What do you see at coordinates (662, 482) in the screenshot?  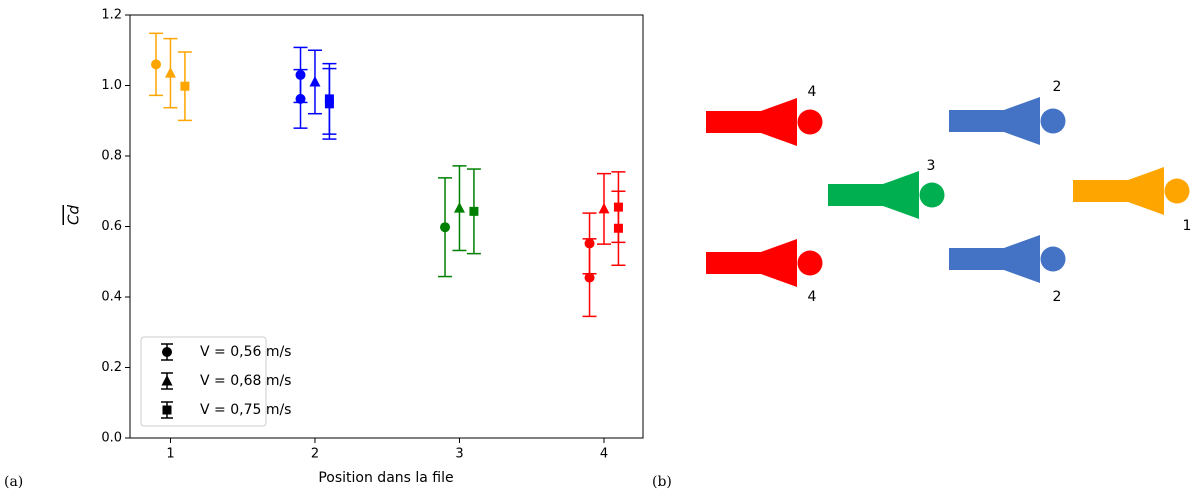 I see `panel-label: (b)` at bounding box center [662, 482].